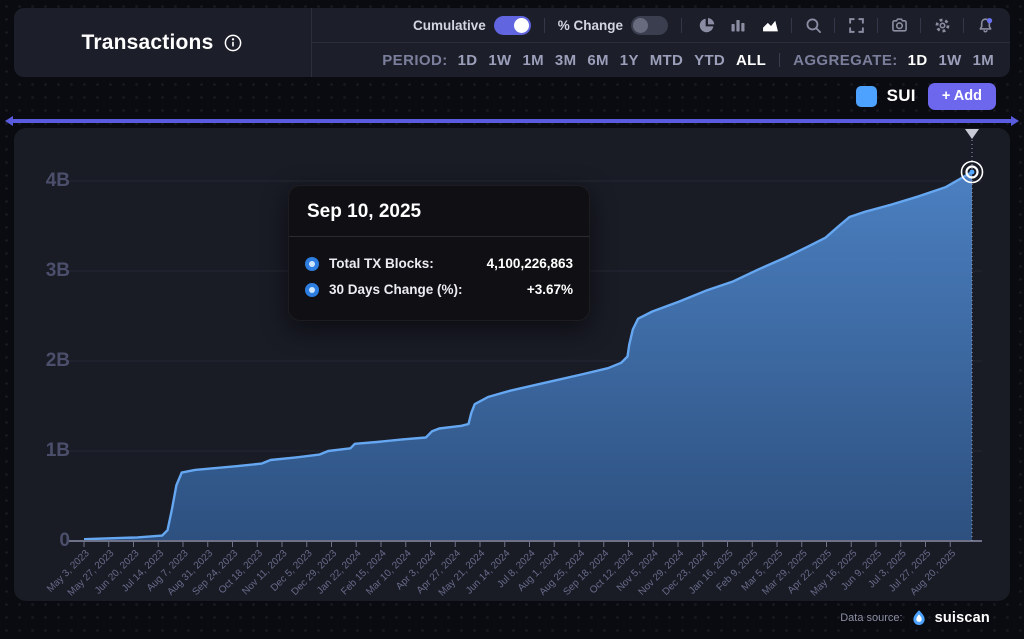 The image size is (1024, 639). What do you see at coordinates (770, 25) in the screenshot?
I see `area-chart-icon` at bounding box center [770, 25].